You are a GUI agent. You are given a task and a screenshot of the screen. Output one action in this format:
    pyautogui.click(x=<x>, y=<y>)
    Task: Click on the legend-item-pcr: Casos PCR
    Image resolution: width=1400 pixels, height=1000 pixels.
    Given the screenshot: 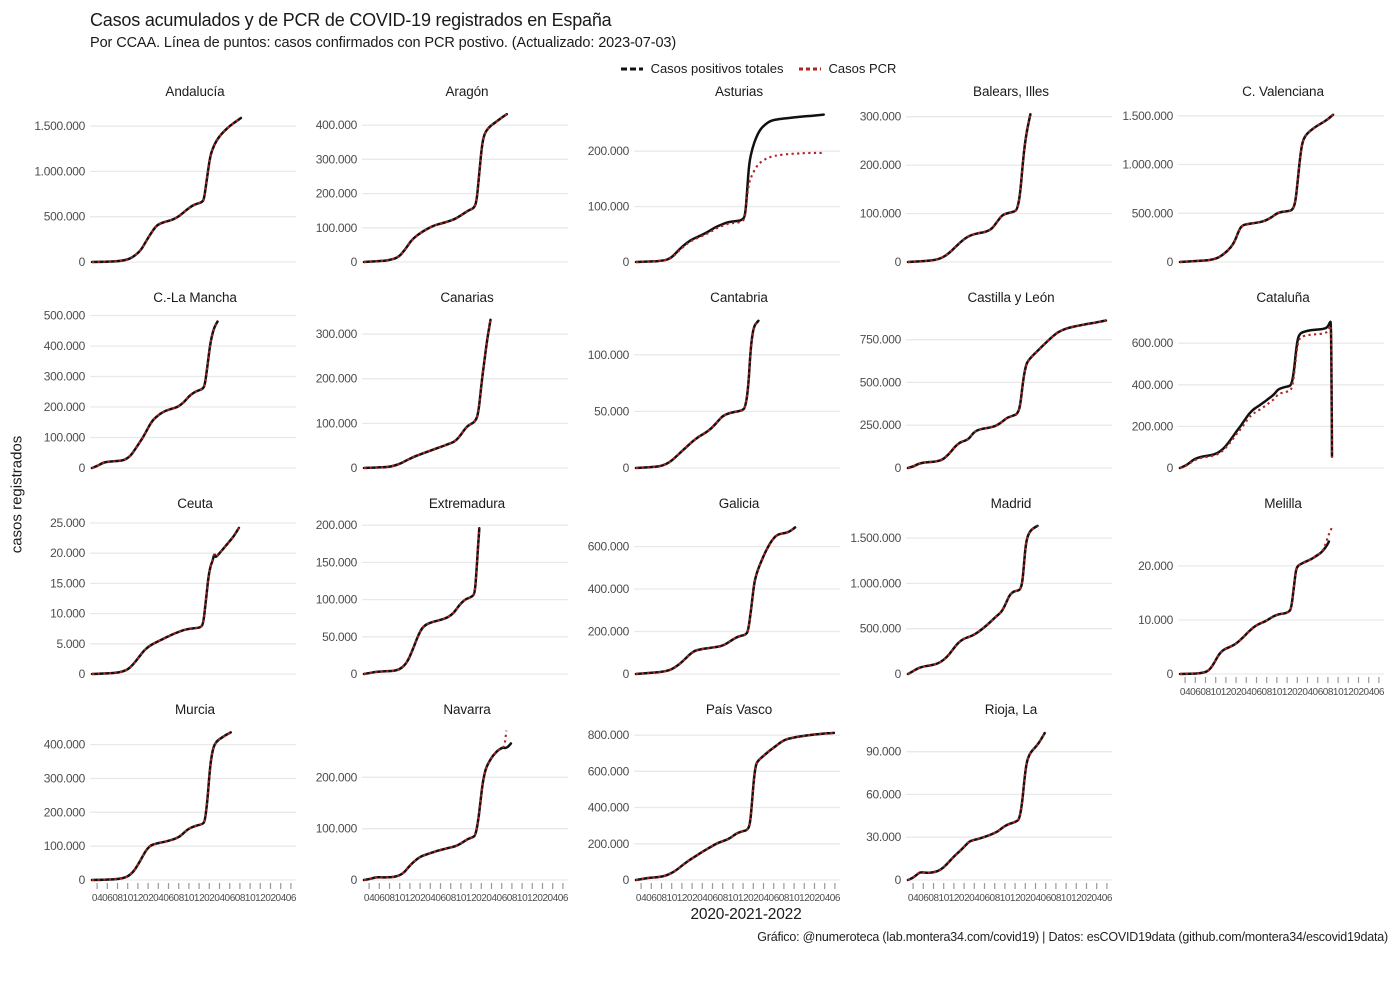 What is the action you would take?
    pyautogui.click(x=847, y=68)
    